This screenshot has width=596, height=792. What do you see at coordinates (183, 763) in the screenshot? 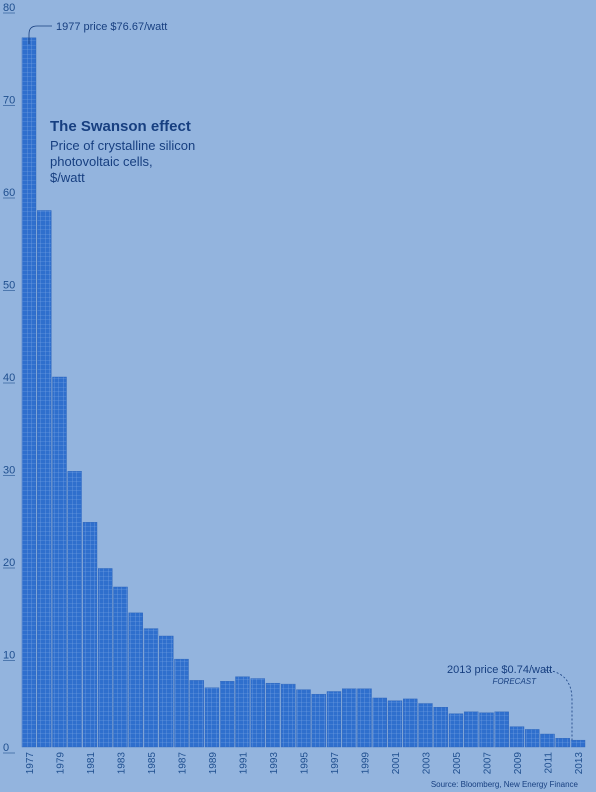
I see `x-tick-label-1987: 1987` at bounding box center [183, 763].